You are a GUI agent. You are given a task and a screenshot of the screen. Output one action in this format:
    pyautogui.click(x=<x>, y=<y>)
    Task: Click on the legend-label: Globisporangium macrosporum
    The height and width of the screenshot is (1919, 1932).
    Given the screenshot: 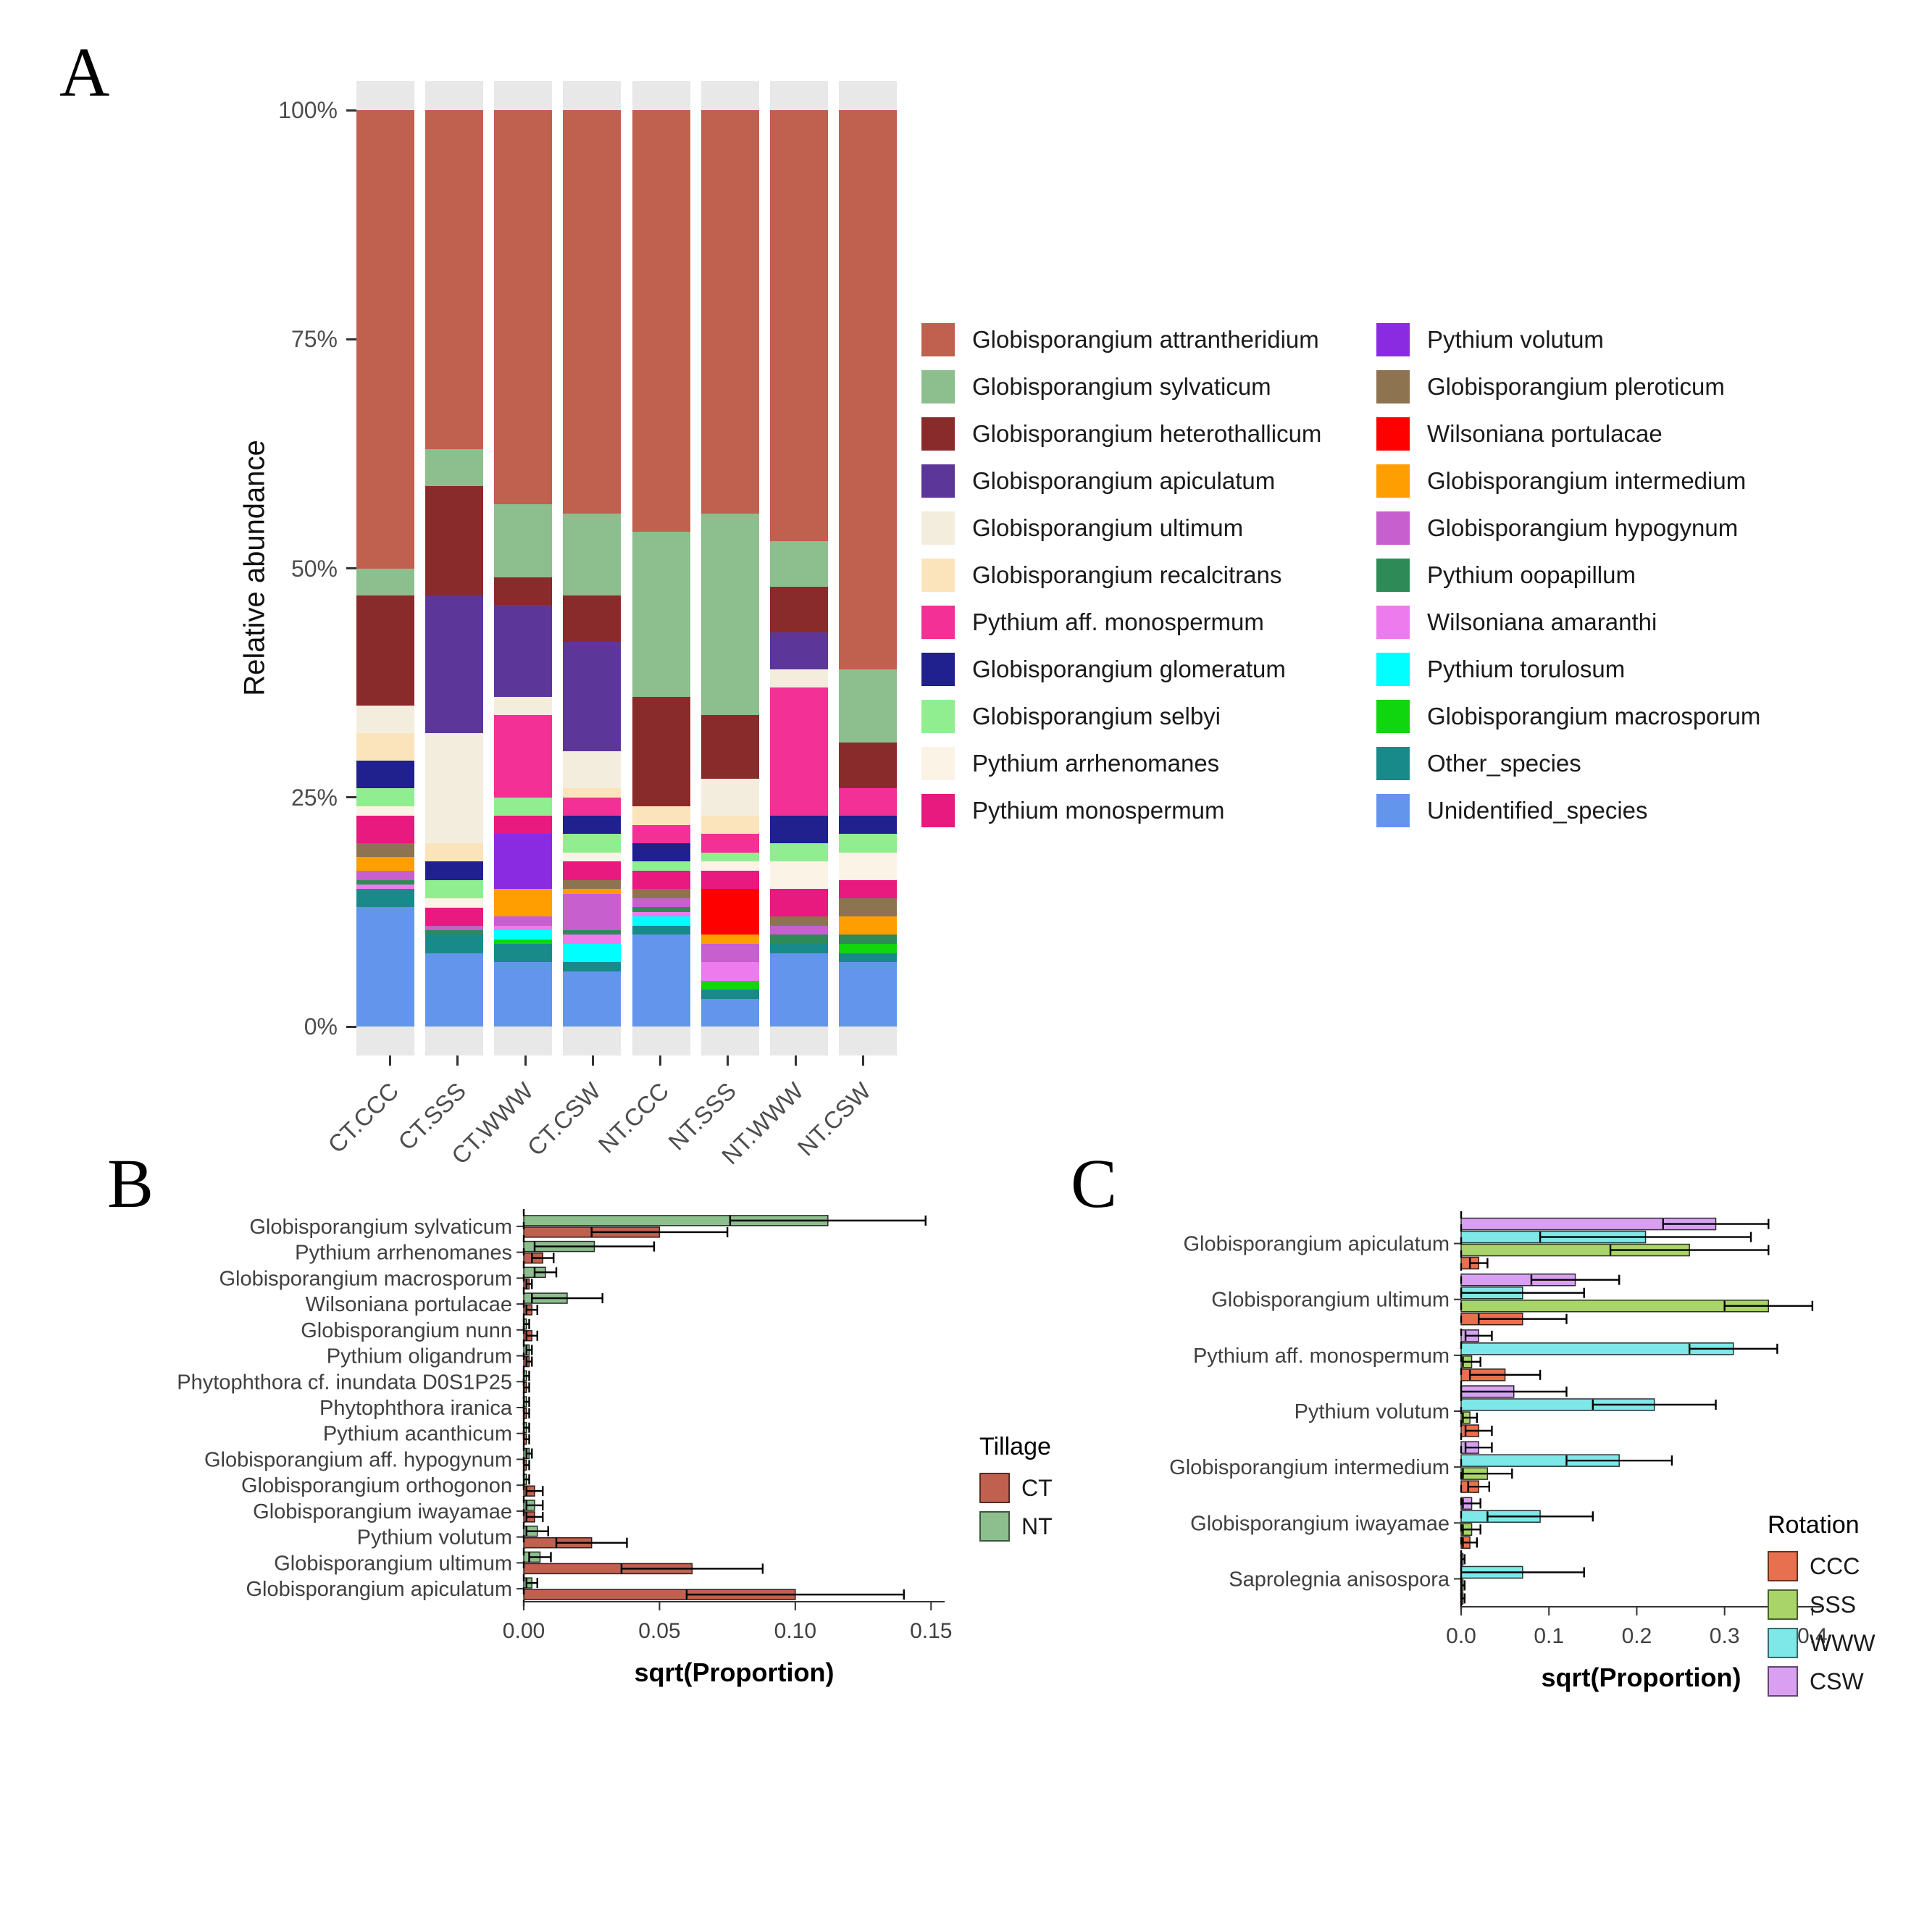 What is the action you would take?
    pyautogui.click(x=1594, y=715)
    